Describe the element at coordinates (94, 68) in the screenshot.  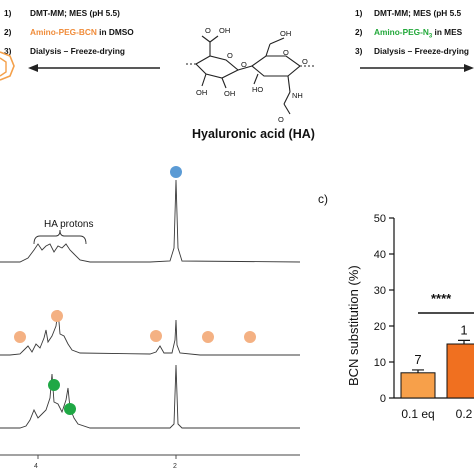
I see `left-arrow` at that location.